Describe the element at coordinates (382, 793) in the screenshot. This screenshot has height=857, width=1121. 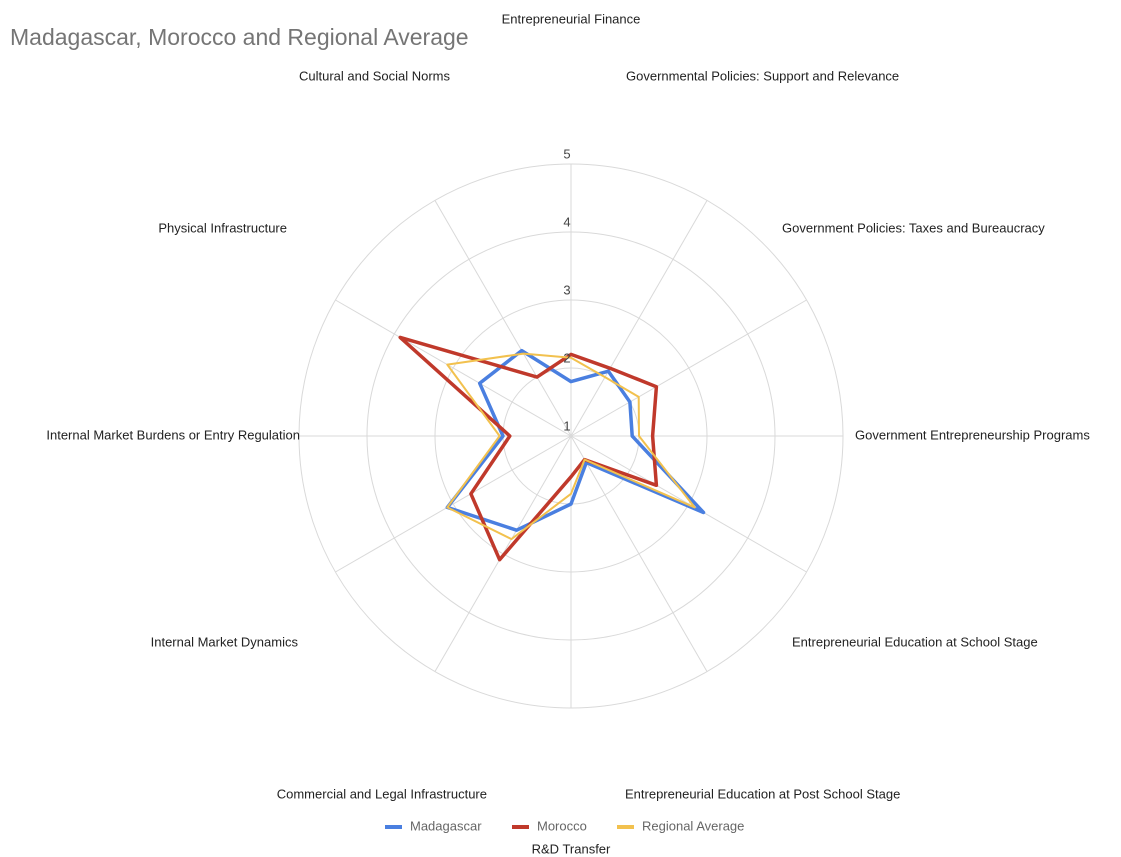
I see `category-label: Commercial and Legal Infrastructure` at that location.